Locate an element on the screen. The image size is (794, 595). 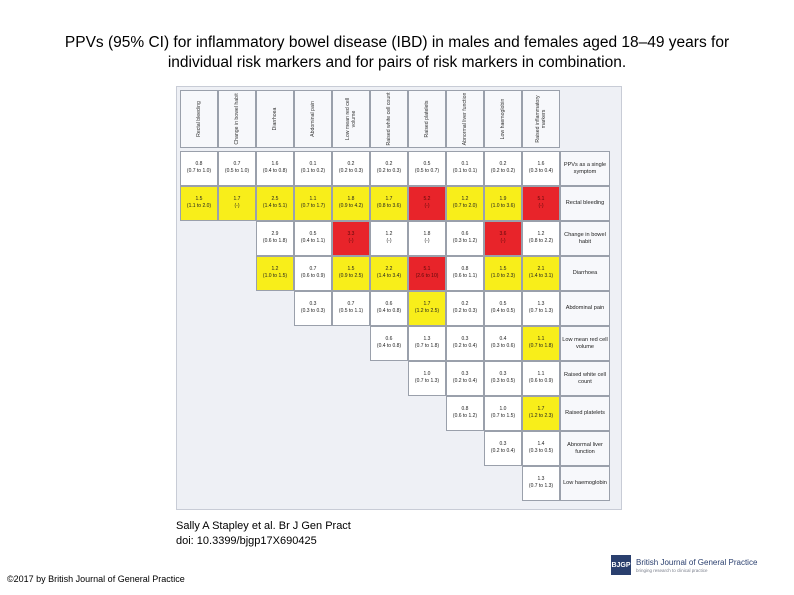
column-header: Diarrhoea is located at coordinates (275, 119).